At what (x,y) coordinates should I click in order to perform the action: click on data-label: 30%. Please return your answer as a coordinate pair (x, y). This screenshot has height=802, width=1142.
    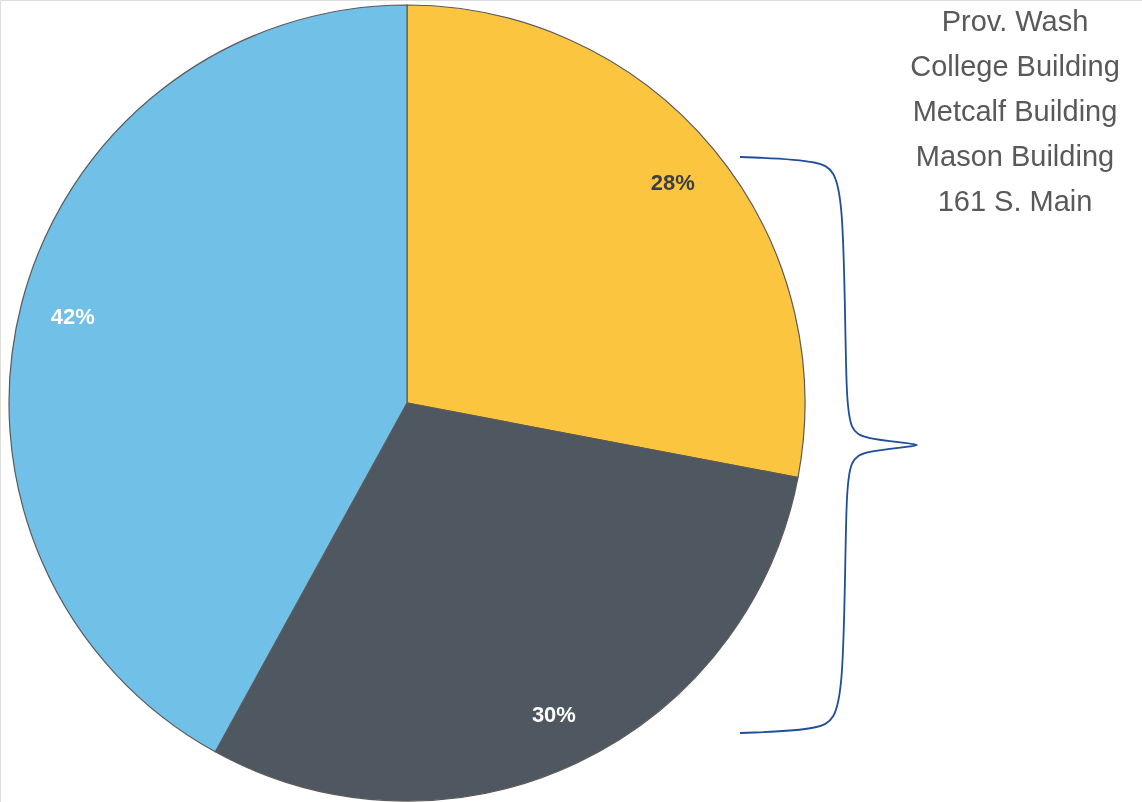
    Looking at the image, I should click on (553, 715).